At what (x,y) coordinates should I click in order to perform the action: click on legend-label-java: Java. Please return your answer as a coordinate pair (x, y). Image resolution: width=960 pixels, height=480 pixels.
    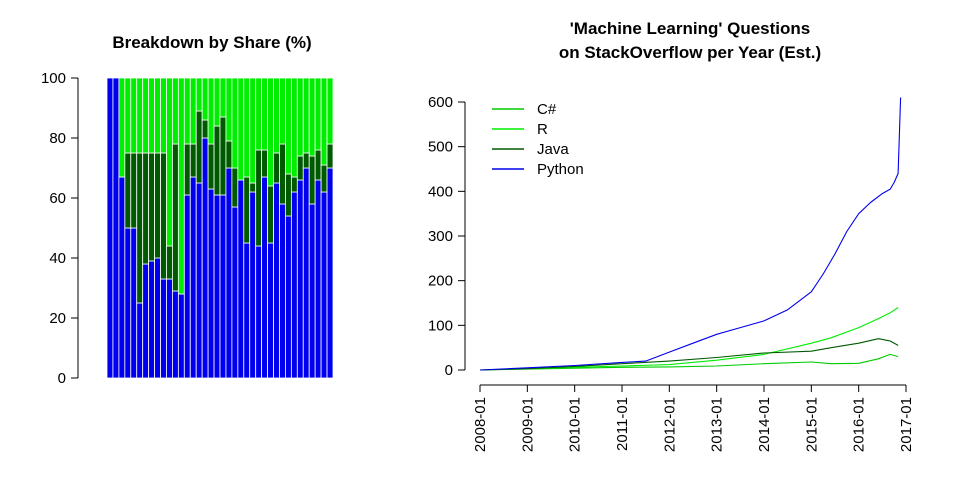
    Looking at the image, I should click on (553, 149).